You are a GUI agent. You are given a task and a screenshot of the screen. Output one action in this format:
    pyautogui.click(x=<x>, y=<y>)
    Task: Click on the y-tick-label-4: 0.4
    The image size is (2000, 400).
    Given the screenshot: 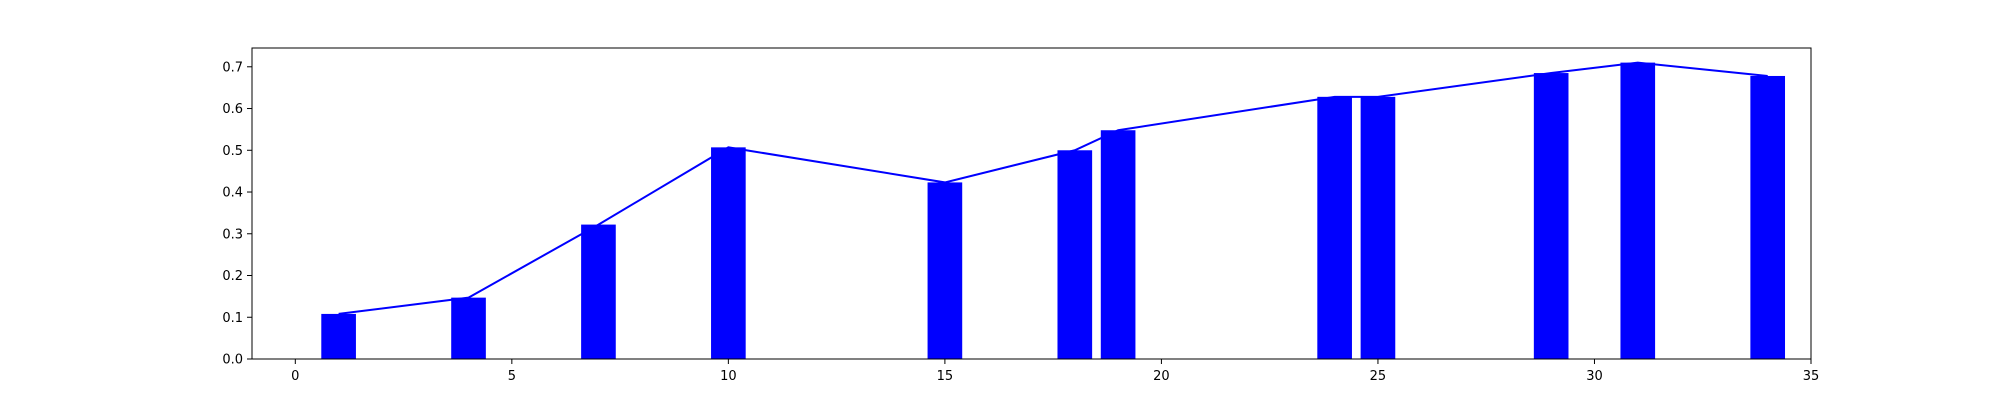 What is the action you would take?
    pyautogui.click(x=232, y=193)
    